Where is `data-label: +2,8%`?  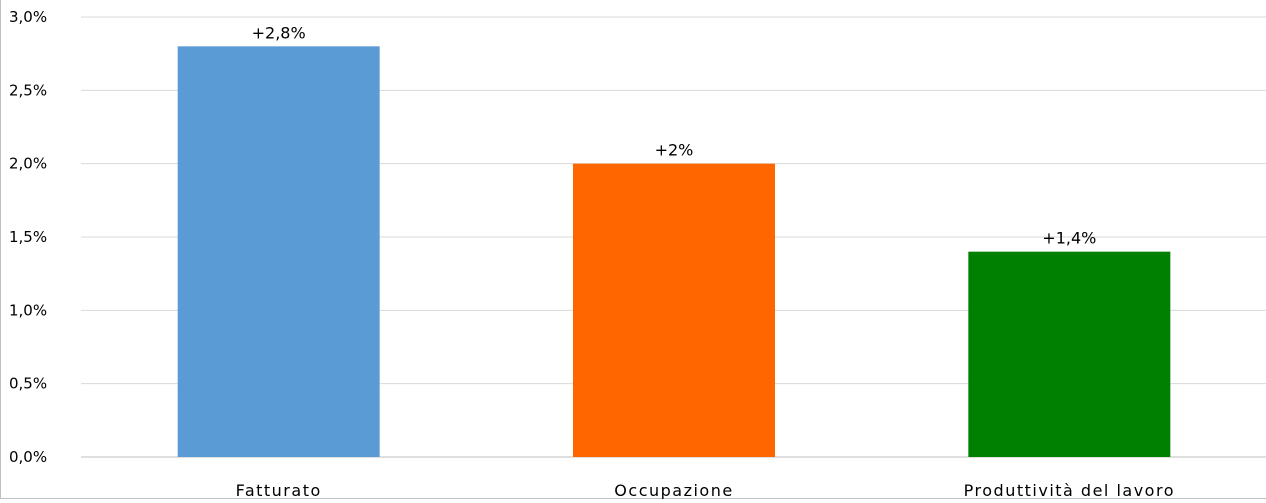
data-label: +2,8% is located at coordinates (279, 32).